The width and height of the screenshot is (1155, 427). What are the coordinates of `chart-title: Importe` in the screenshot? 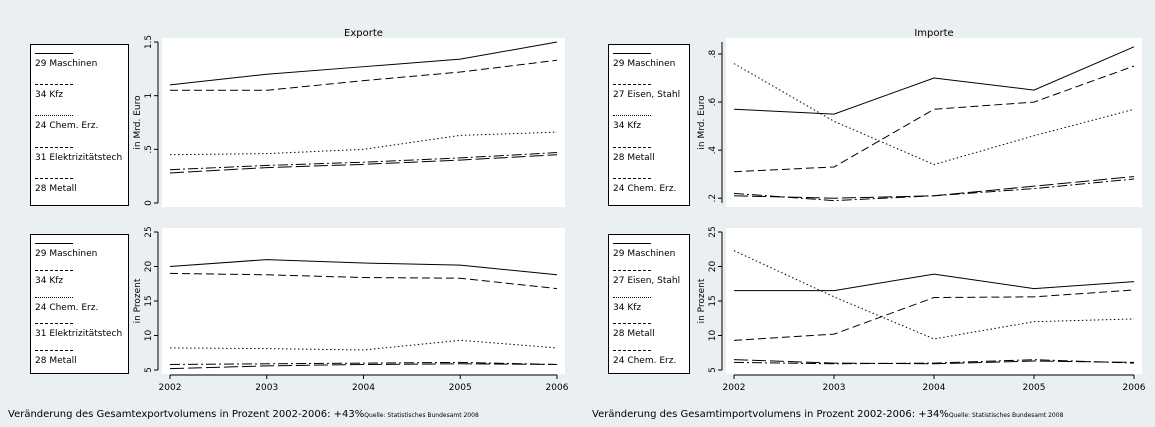 It's located at (933, 33).